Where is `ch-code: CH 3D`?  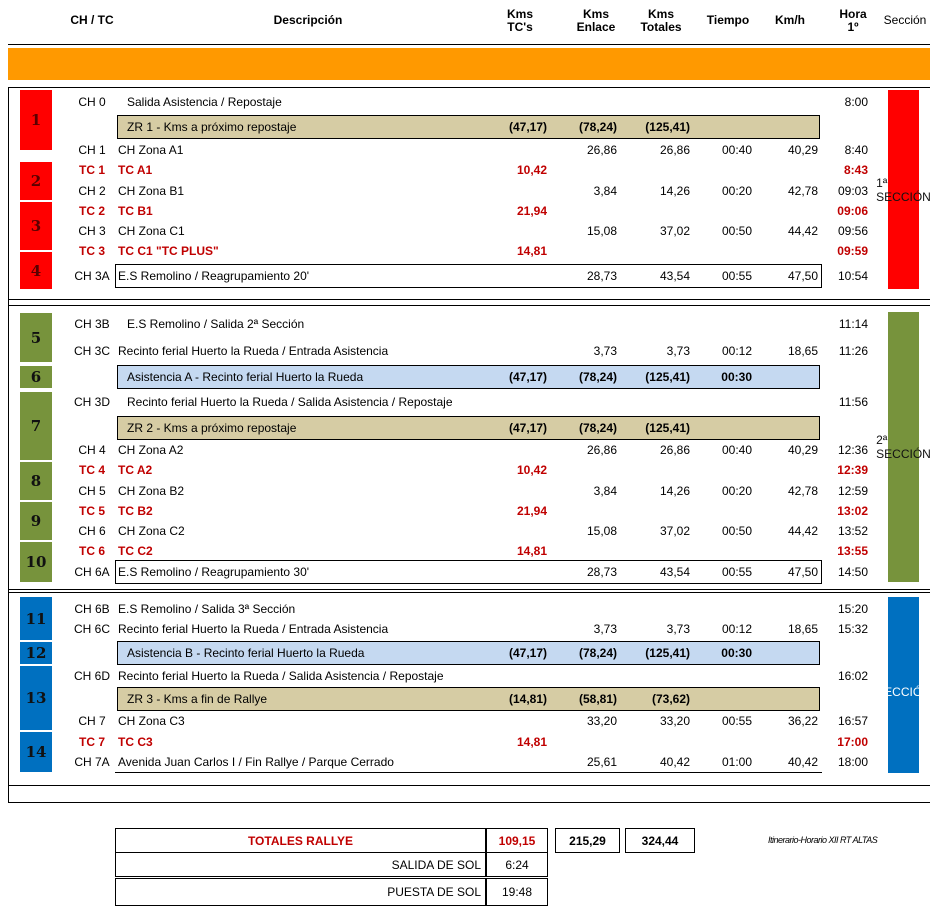 ch-code: CH 3D is located at coordinates (91, 402).